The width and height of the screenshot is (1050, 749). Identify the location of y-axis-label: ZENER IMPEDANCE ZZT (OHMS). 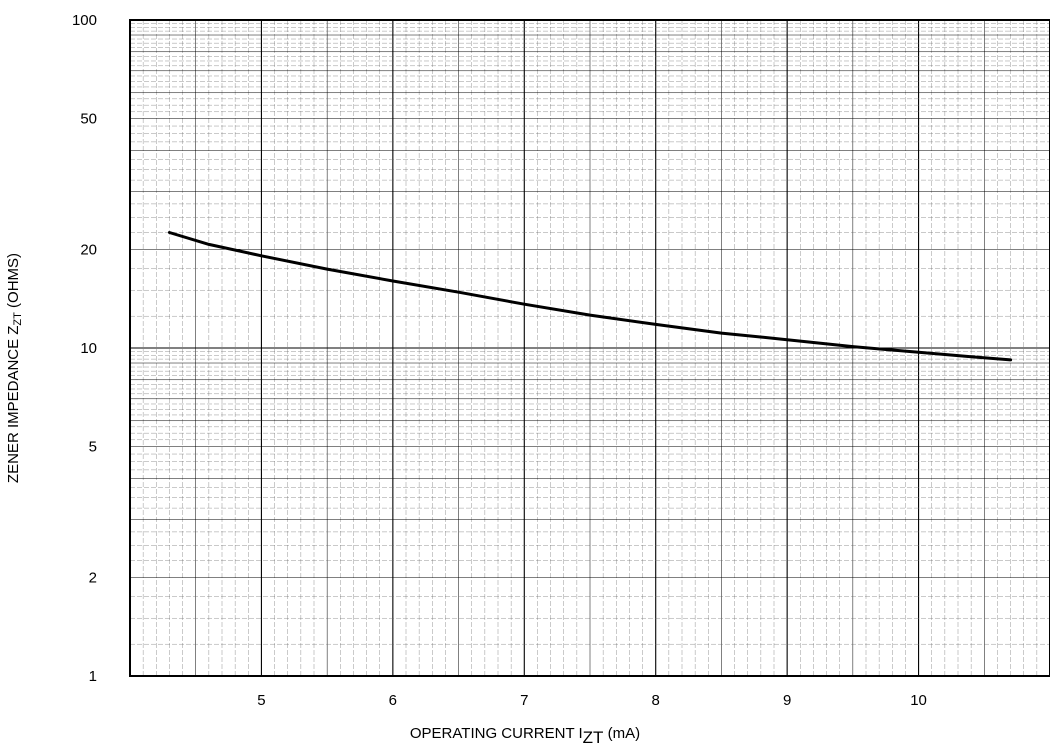
(14, 368).